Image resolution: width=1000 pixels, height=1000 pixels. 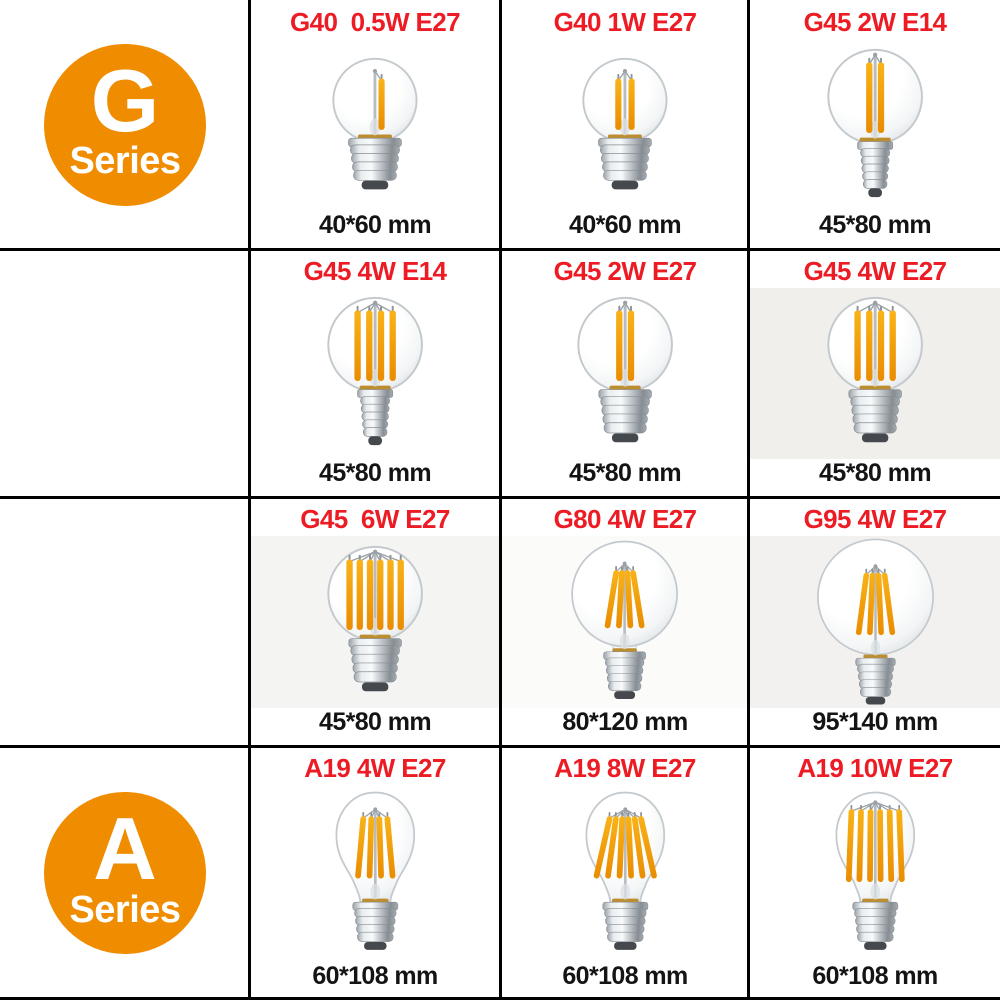 I want to click on g-series-label: Series, so click(x=125, y=161).